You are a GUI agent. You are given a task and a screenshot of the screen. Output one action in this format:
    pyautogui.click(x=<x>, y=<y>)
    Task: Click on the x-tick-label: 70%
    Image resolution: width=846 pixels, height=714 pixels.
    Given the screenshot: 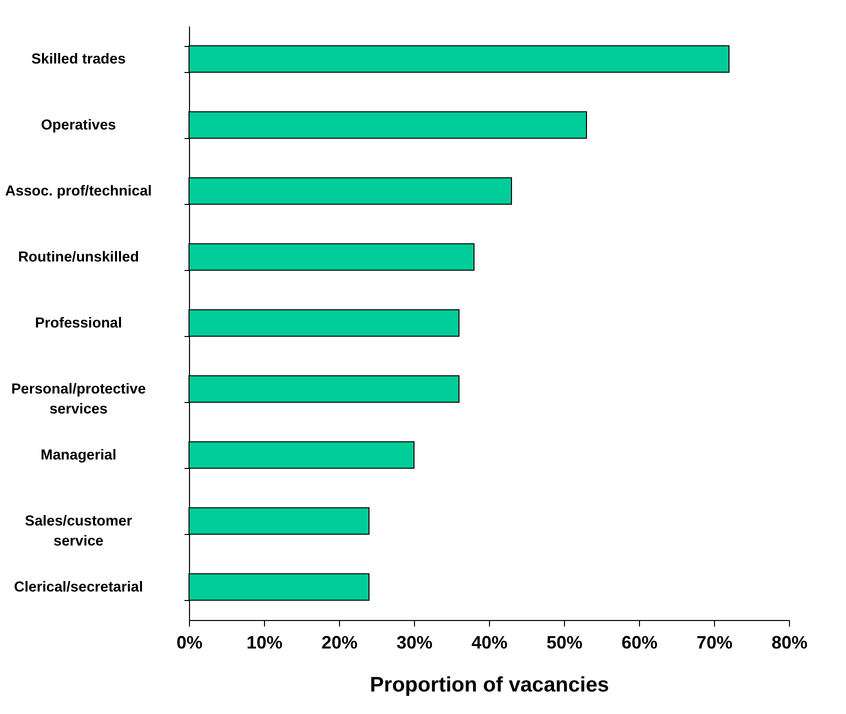 What is the action you would take?
    pyautogui.click(x=714, y=642)
    